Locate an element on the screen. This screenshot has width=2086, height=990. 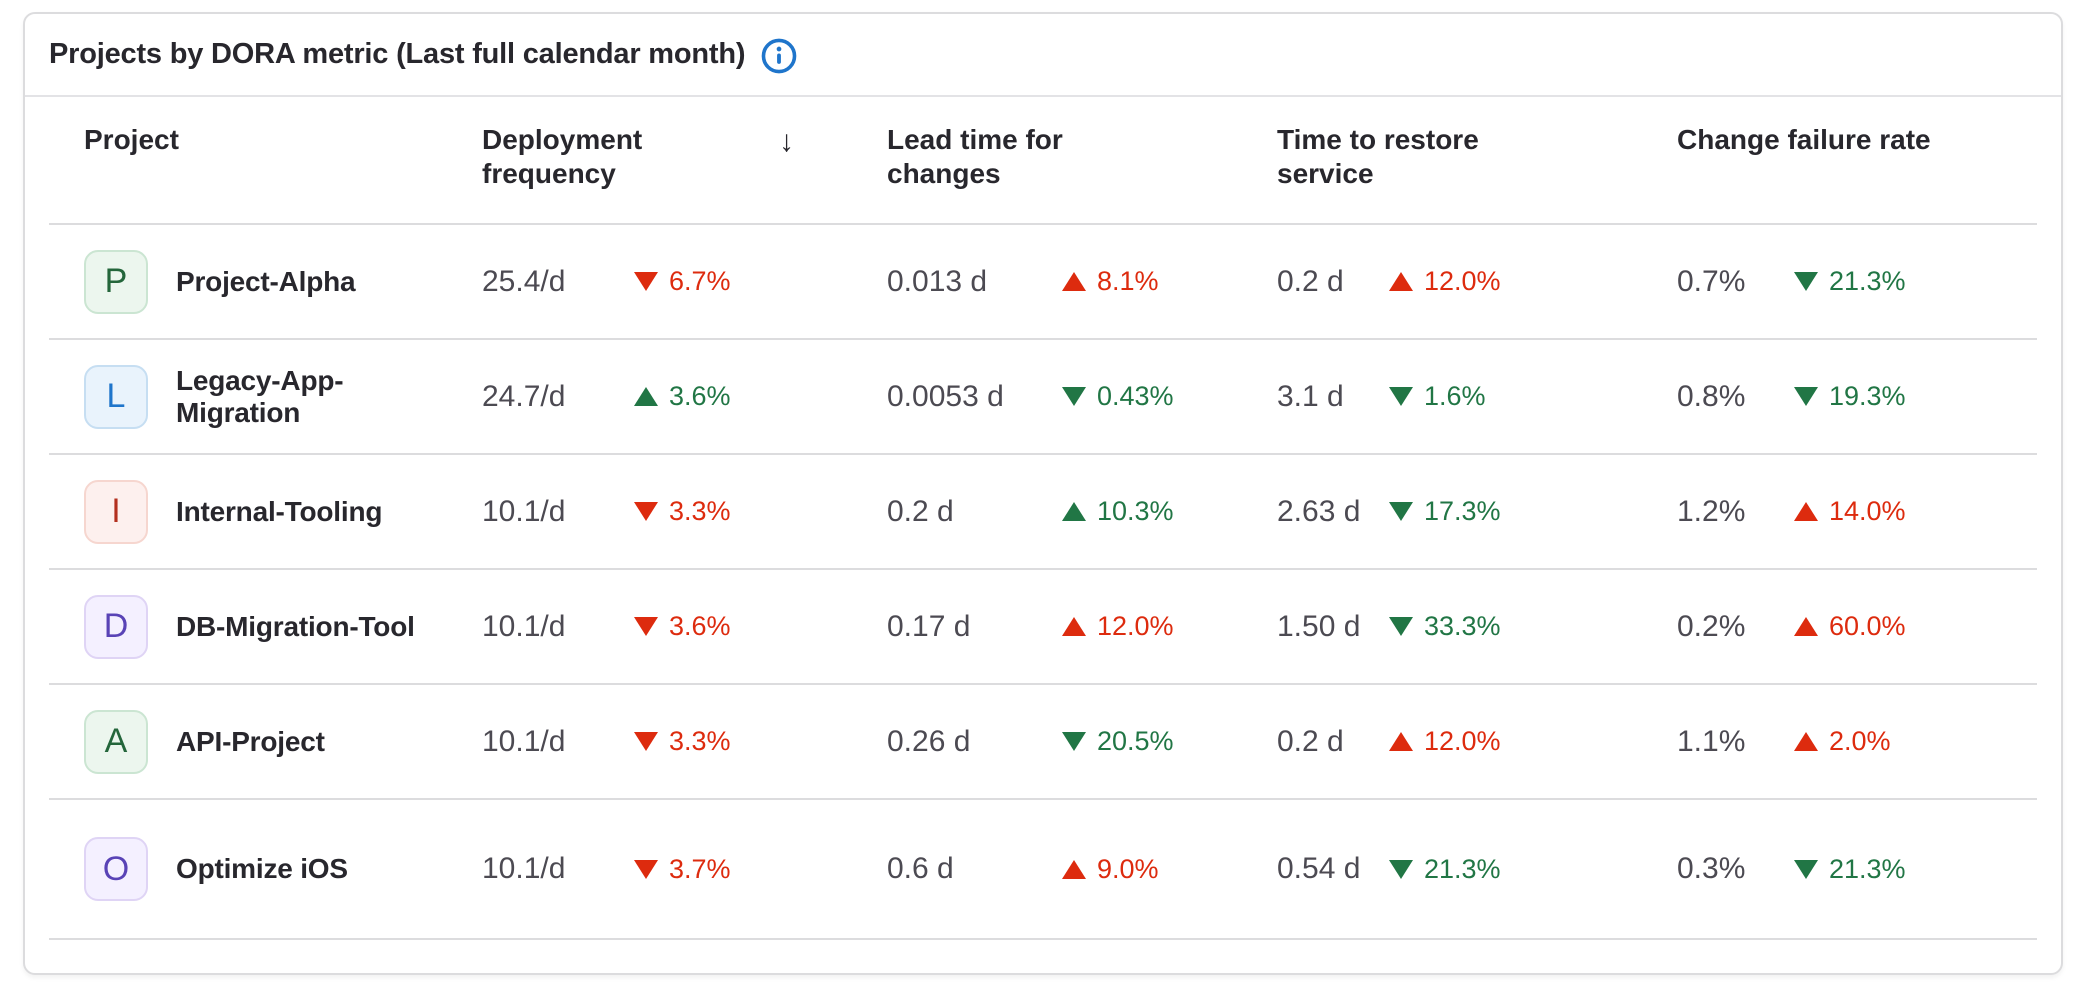
project-name: Legacy-App-Migration is located at coordinates (260, 396).